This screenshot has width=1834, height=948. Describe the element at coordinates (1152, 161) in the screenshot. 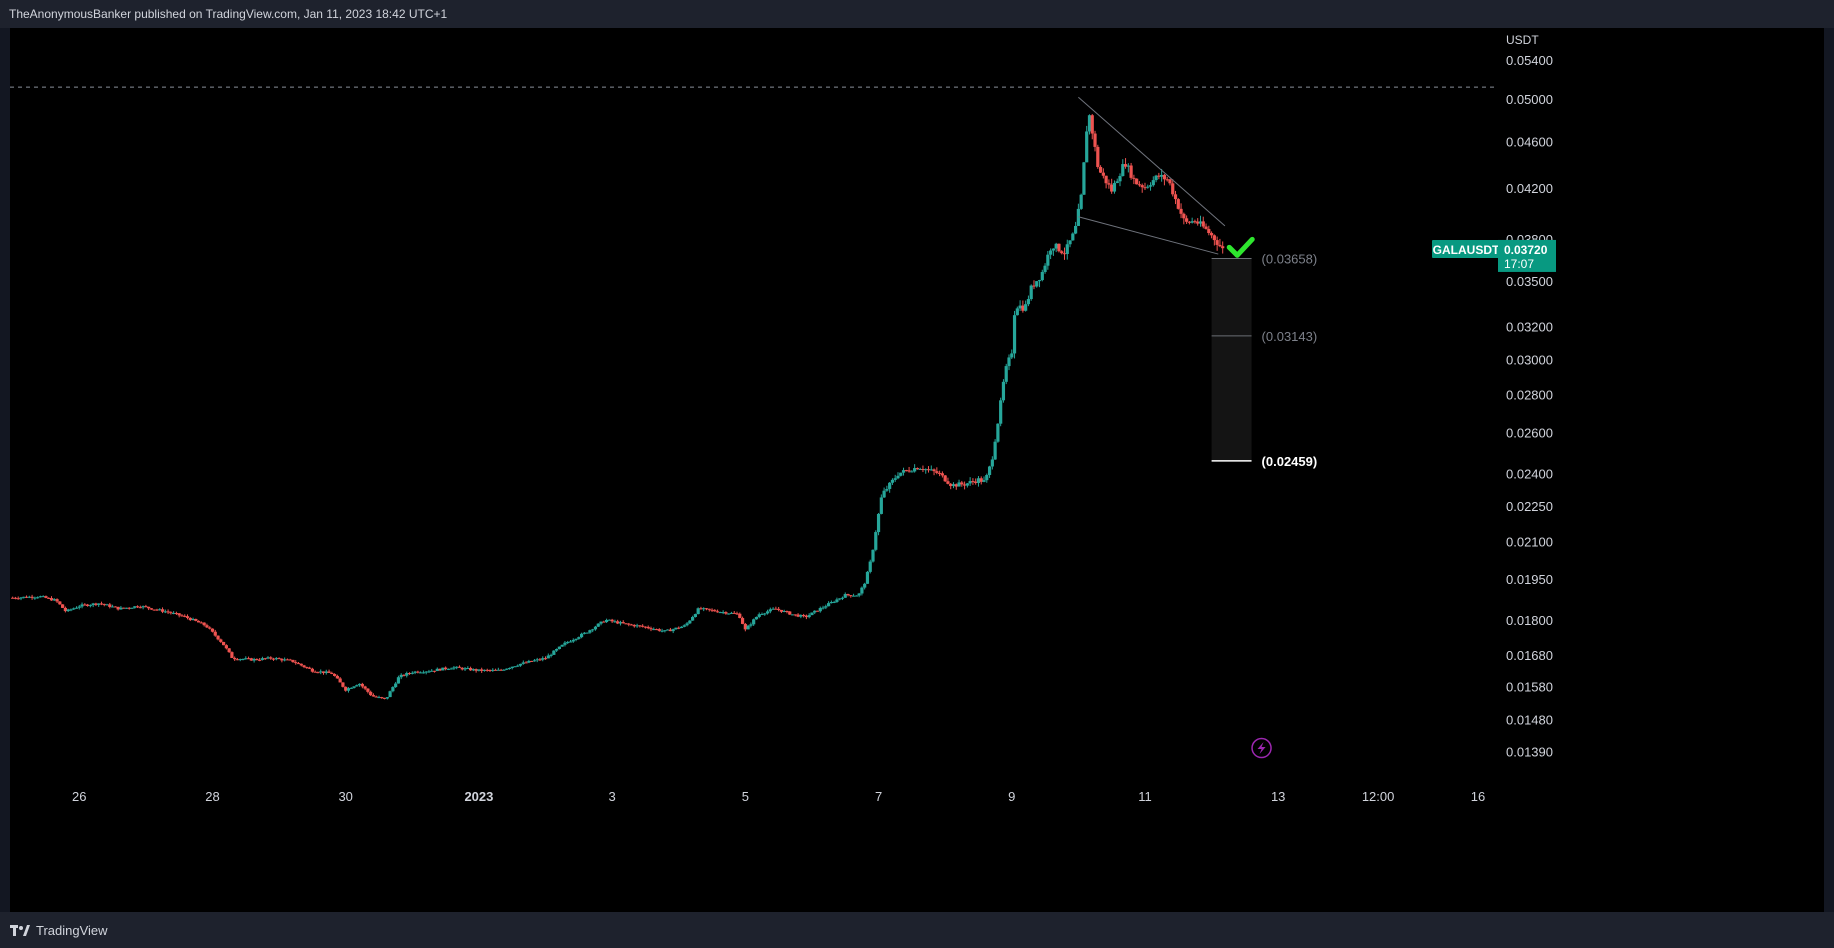

I see `wedge-upper-trendline` at that location.